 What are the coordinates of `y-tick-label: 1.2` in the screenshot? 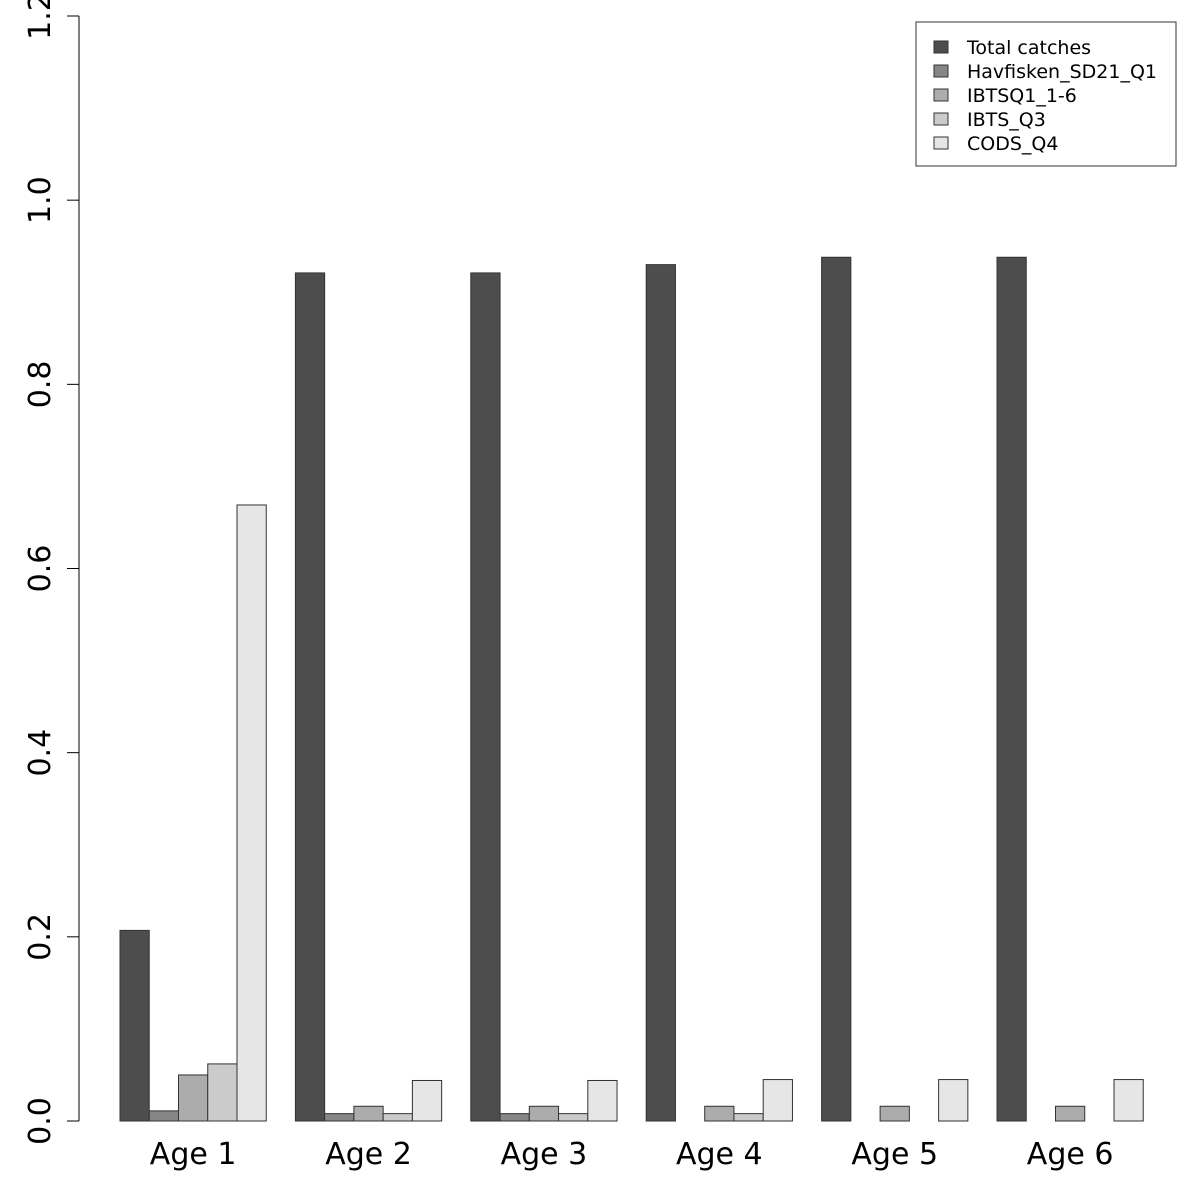 It's located at (40, 20).